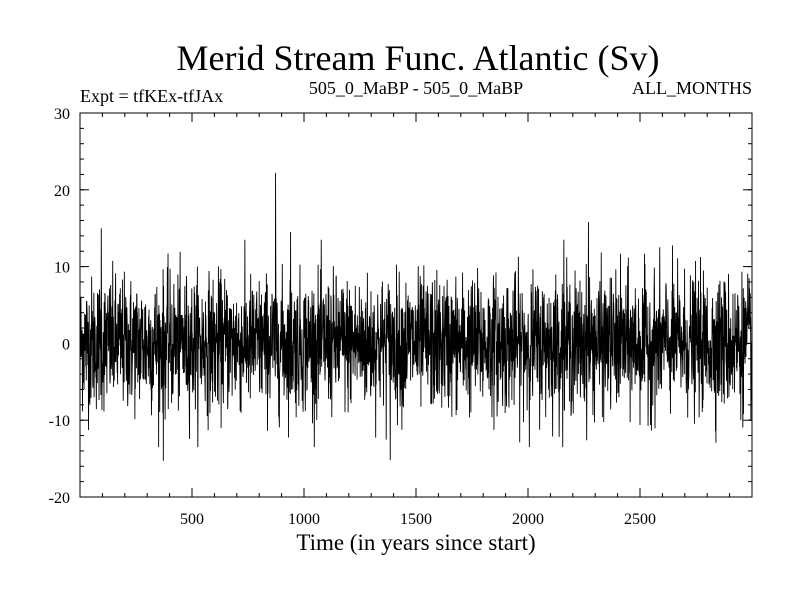  Describe the element at coordinates (151, 96) in the screenshot. I see `experiment-label: Expt = tfKEx-tfJAx` at that location.